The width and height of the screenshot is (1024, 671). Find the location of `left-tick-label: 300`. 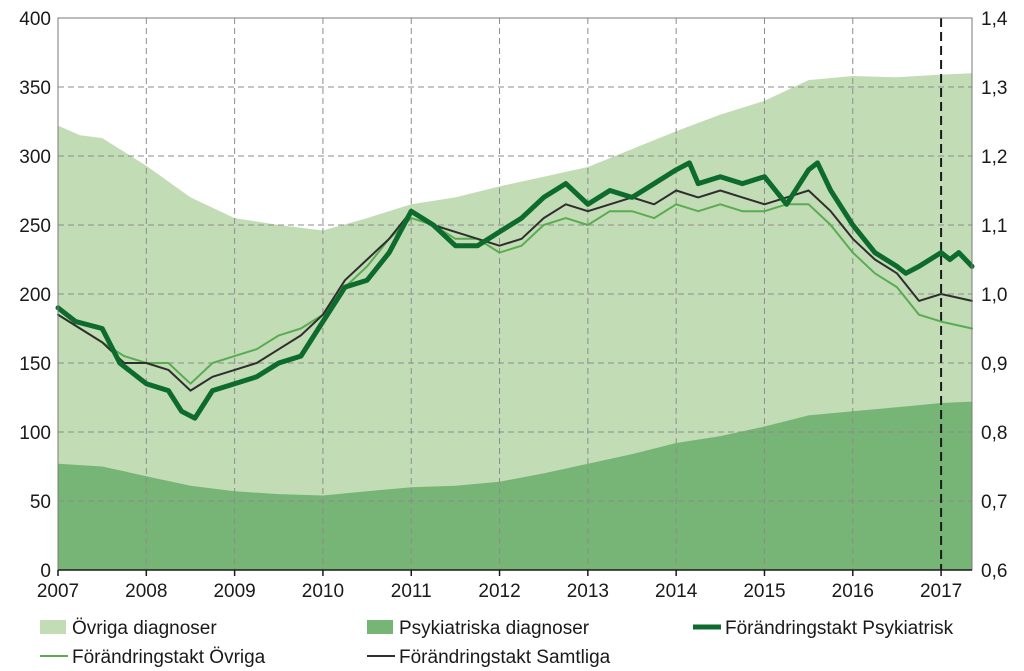

left-tick-label: 300 is located at coordinates (35, 157).